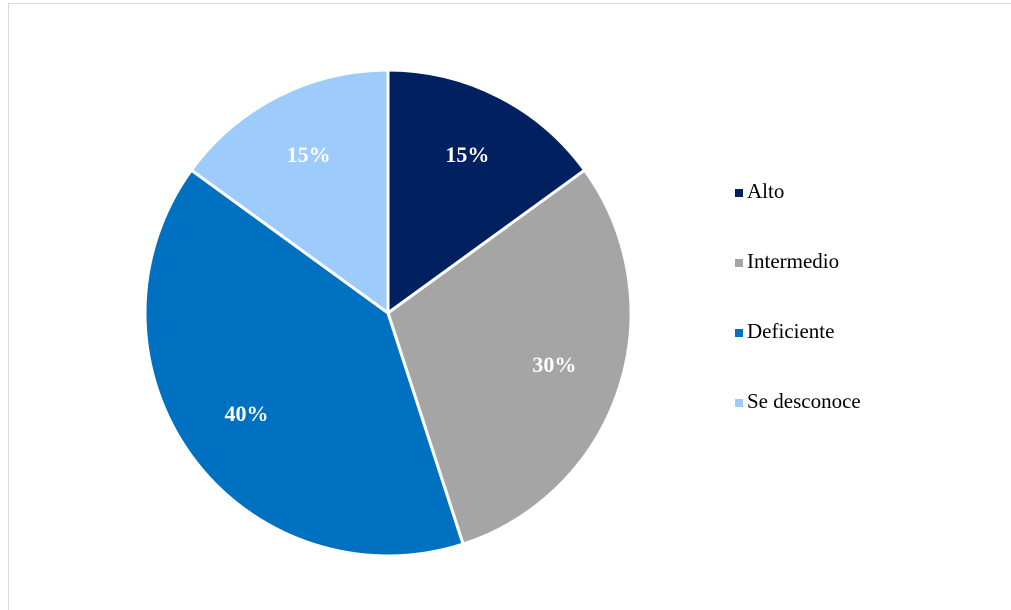 The height and width of the screenshot is (610, 1011). What do you see at coordinates (765, 191) in the screenshot?
I see `legend-label: Alto` at bounding box center [765, 191].